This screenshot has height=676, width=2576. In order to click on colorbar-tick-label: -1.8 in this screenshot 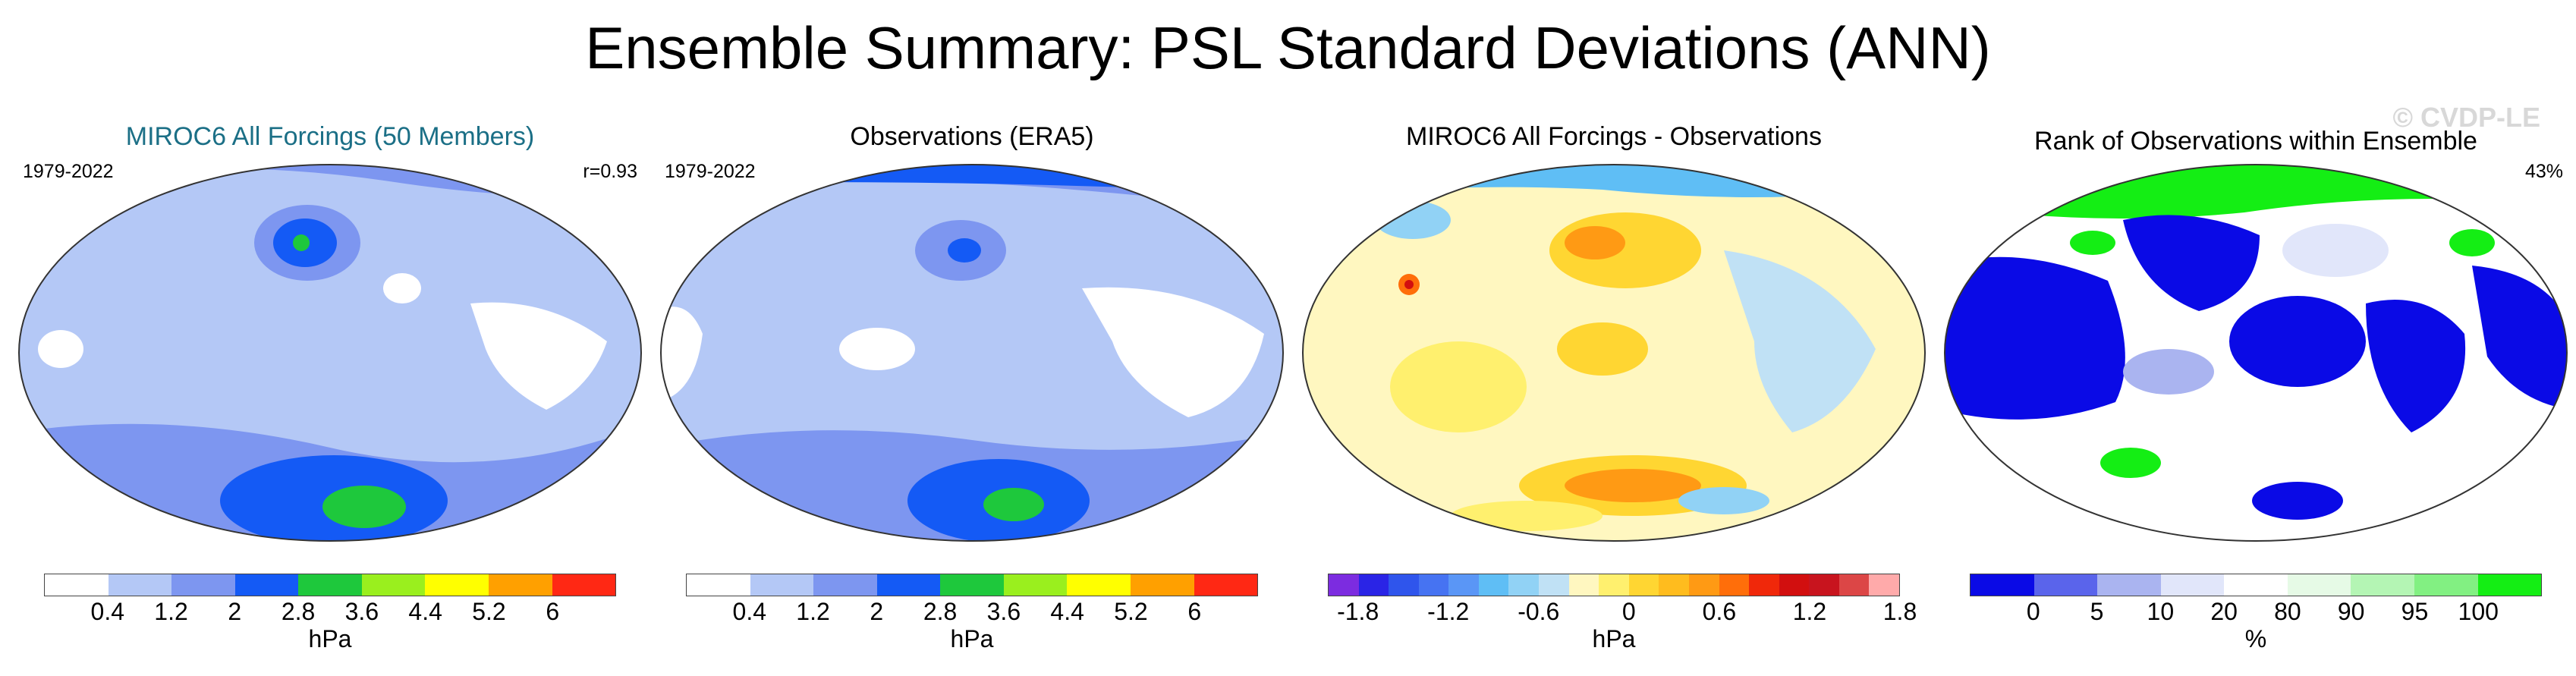, I will do `click(1358, 611)`.